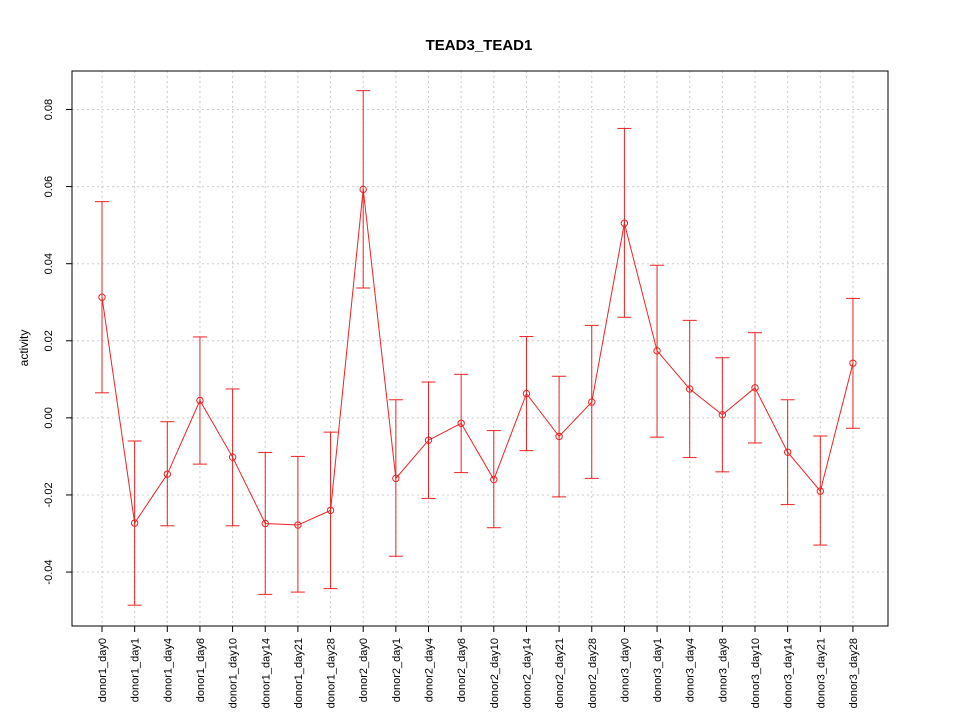 The image size is (960, 720). I want to click on x-tick-label: donor2_day21, so click(560, 673).